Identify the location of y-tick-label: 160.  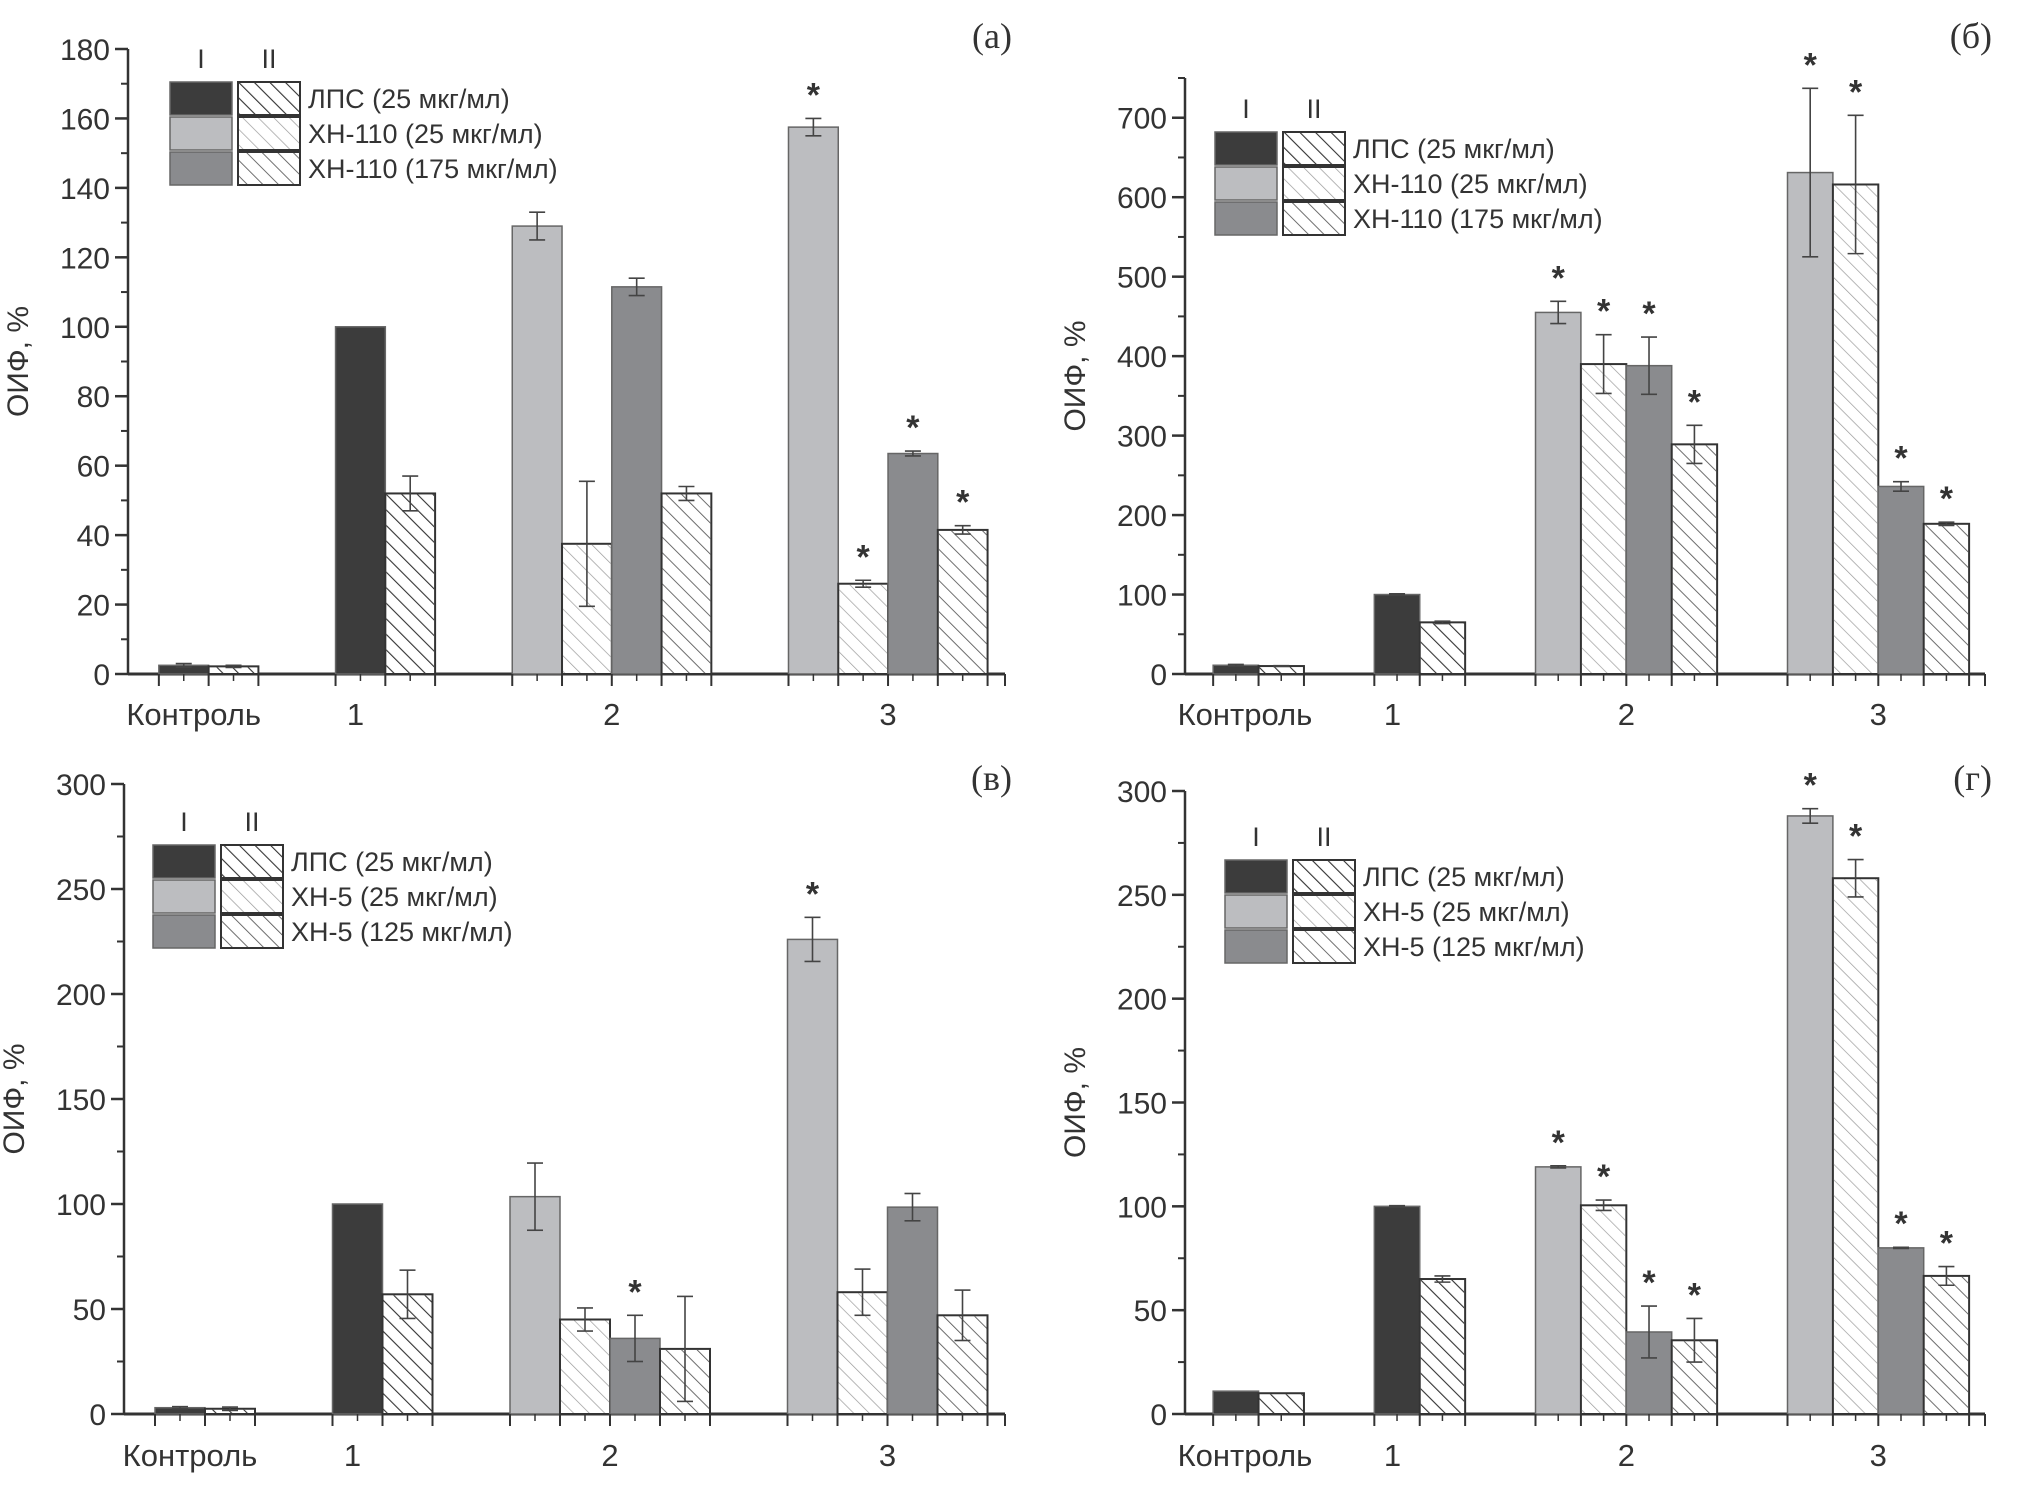
(85, 119).